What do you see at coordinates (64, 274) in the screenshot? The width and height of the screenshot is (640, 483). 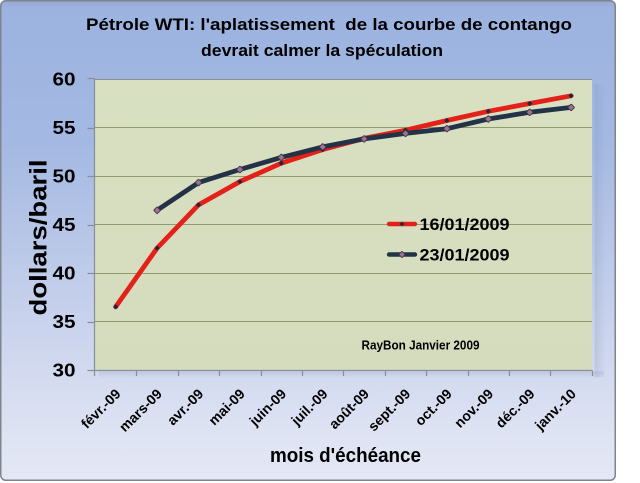 I see `svg-text: 40` at bounding box center [64, 274].